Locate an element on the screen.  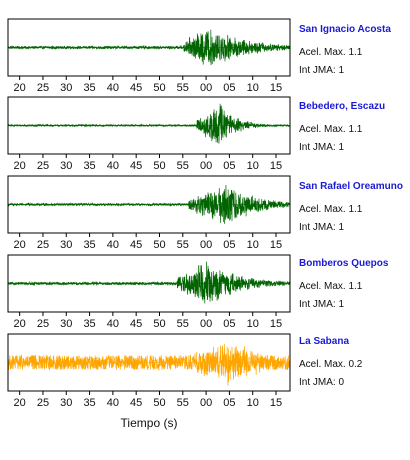
panel-3: 20 25 30 35 40 45 50 55 00 05 10 15 is located at coordinates (149, 213).